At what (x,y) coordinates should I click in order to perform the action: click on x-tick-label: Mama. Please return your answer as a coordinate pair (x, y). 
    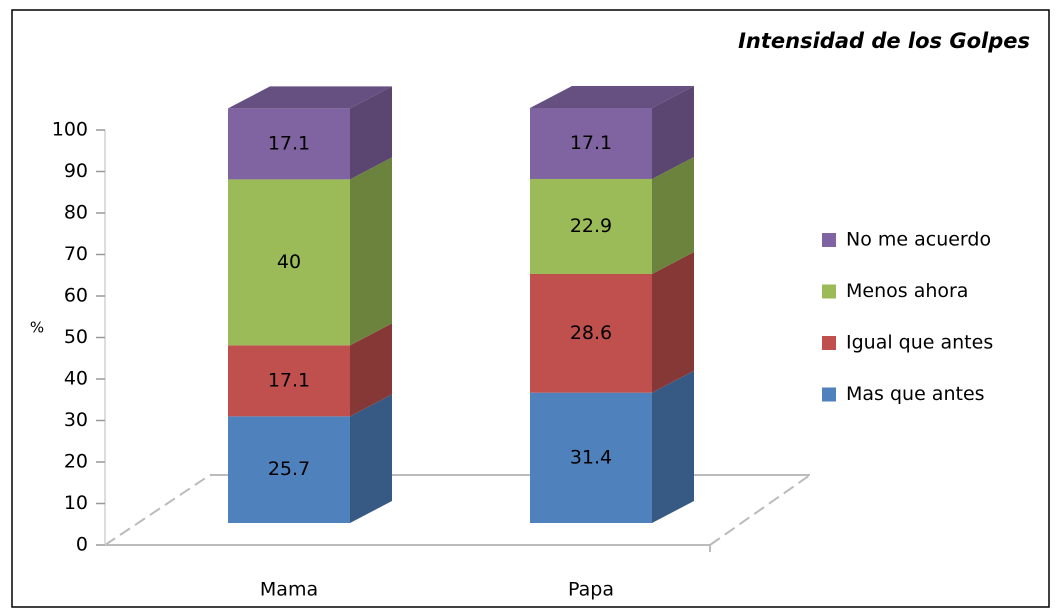
    Looking at the image, I should click on (289, 590).